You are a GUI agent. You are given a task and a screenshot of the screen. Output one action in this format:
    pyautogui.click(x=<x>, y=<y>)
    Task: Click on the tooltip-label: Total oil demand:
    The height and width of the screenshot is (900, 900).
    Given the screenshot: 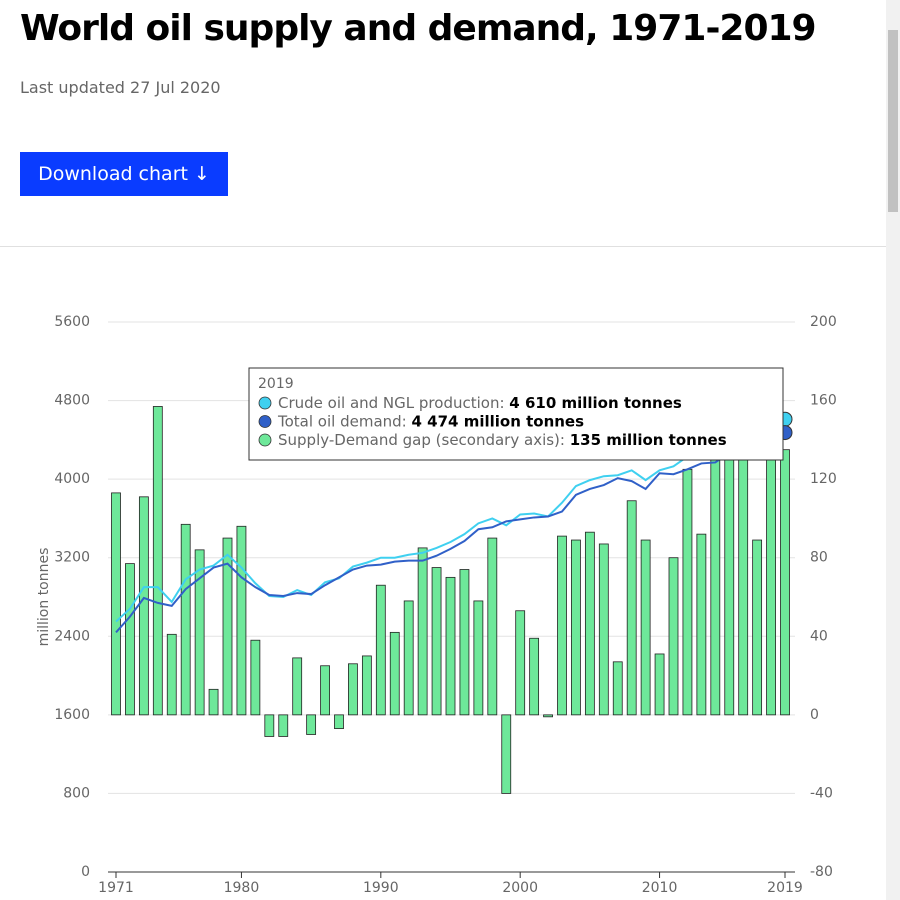 What is the action you would take?
    pyautogui.click(x=342, y=421)
    